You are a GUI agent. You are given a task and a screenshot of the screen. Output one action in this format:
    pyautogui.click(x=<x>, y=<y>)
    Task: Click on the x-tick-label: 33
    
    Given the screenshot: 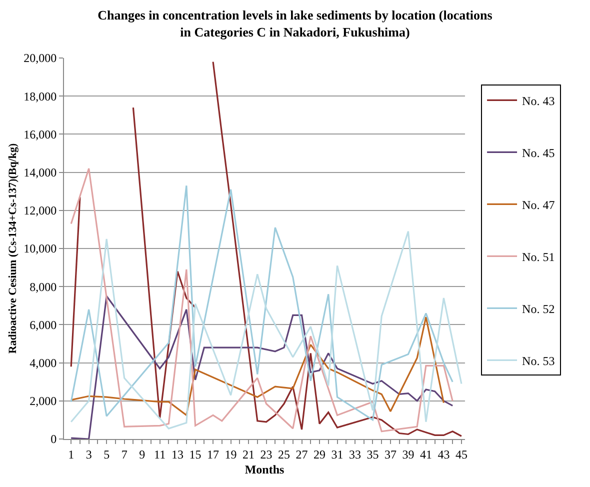 What is the action you would take?
    pyautogui.click(x=354, y=454)
    